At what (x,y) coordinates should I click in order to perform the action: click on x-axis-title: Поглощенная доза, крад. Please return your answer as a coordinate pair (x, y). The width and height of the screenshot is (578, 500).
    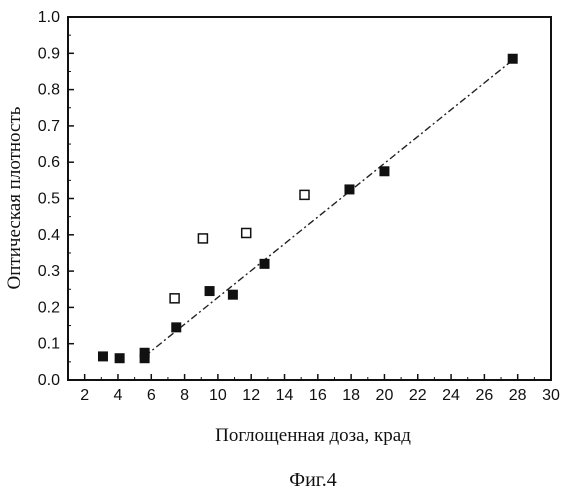
    Looking at the image, I should click on (313, 435).